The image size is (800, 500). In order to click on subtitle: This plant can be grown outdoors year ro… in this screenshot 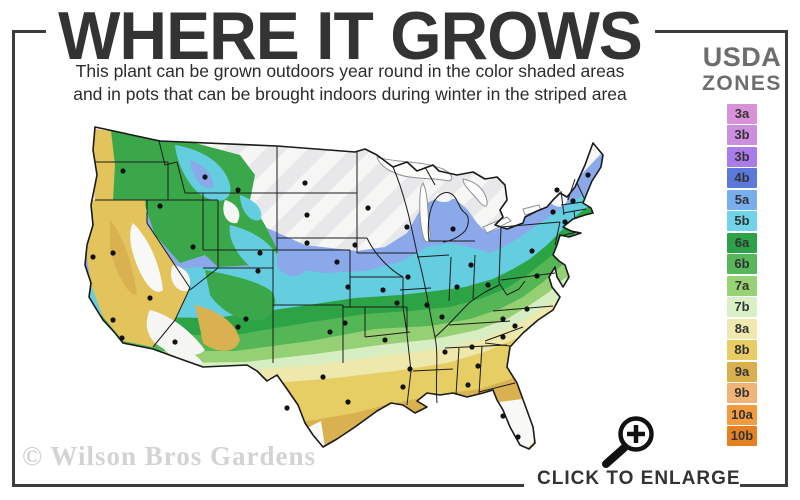, I will do `click(350, 83)`.